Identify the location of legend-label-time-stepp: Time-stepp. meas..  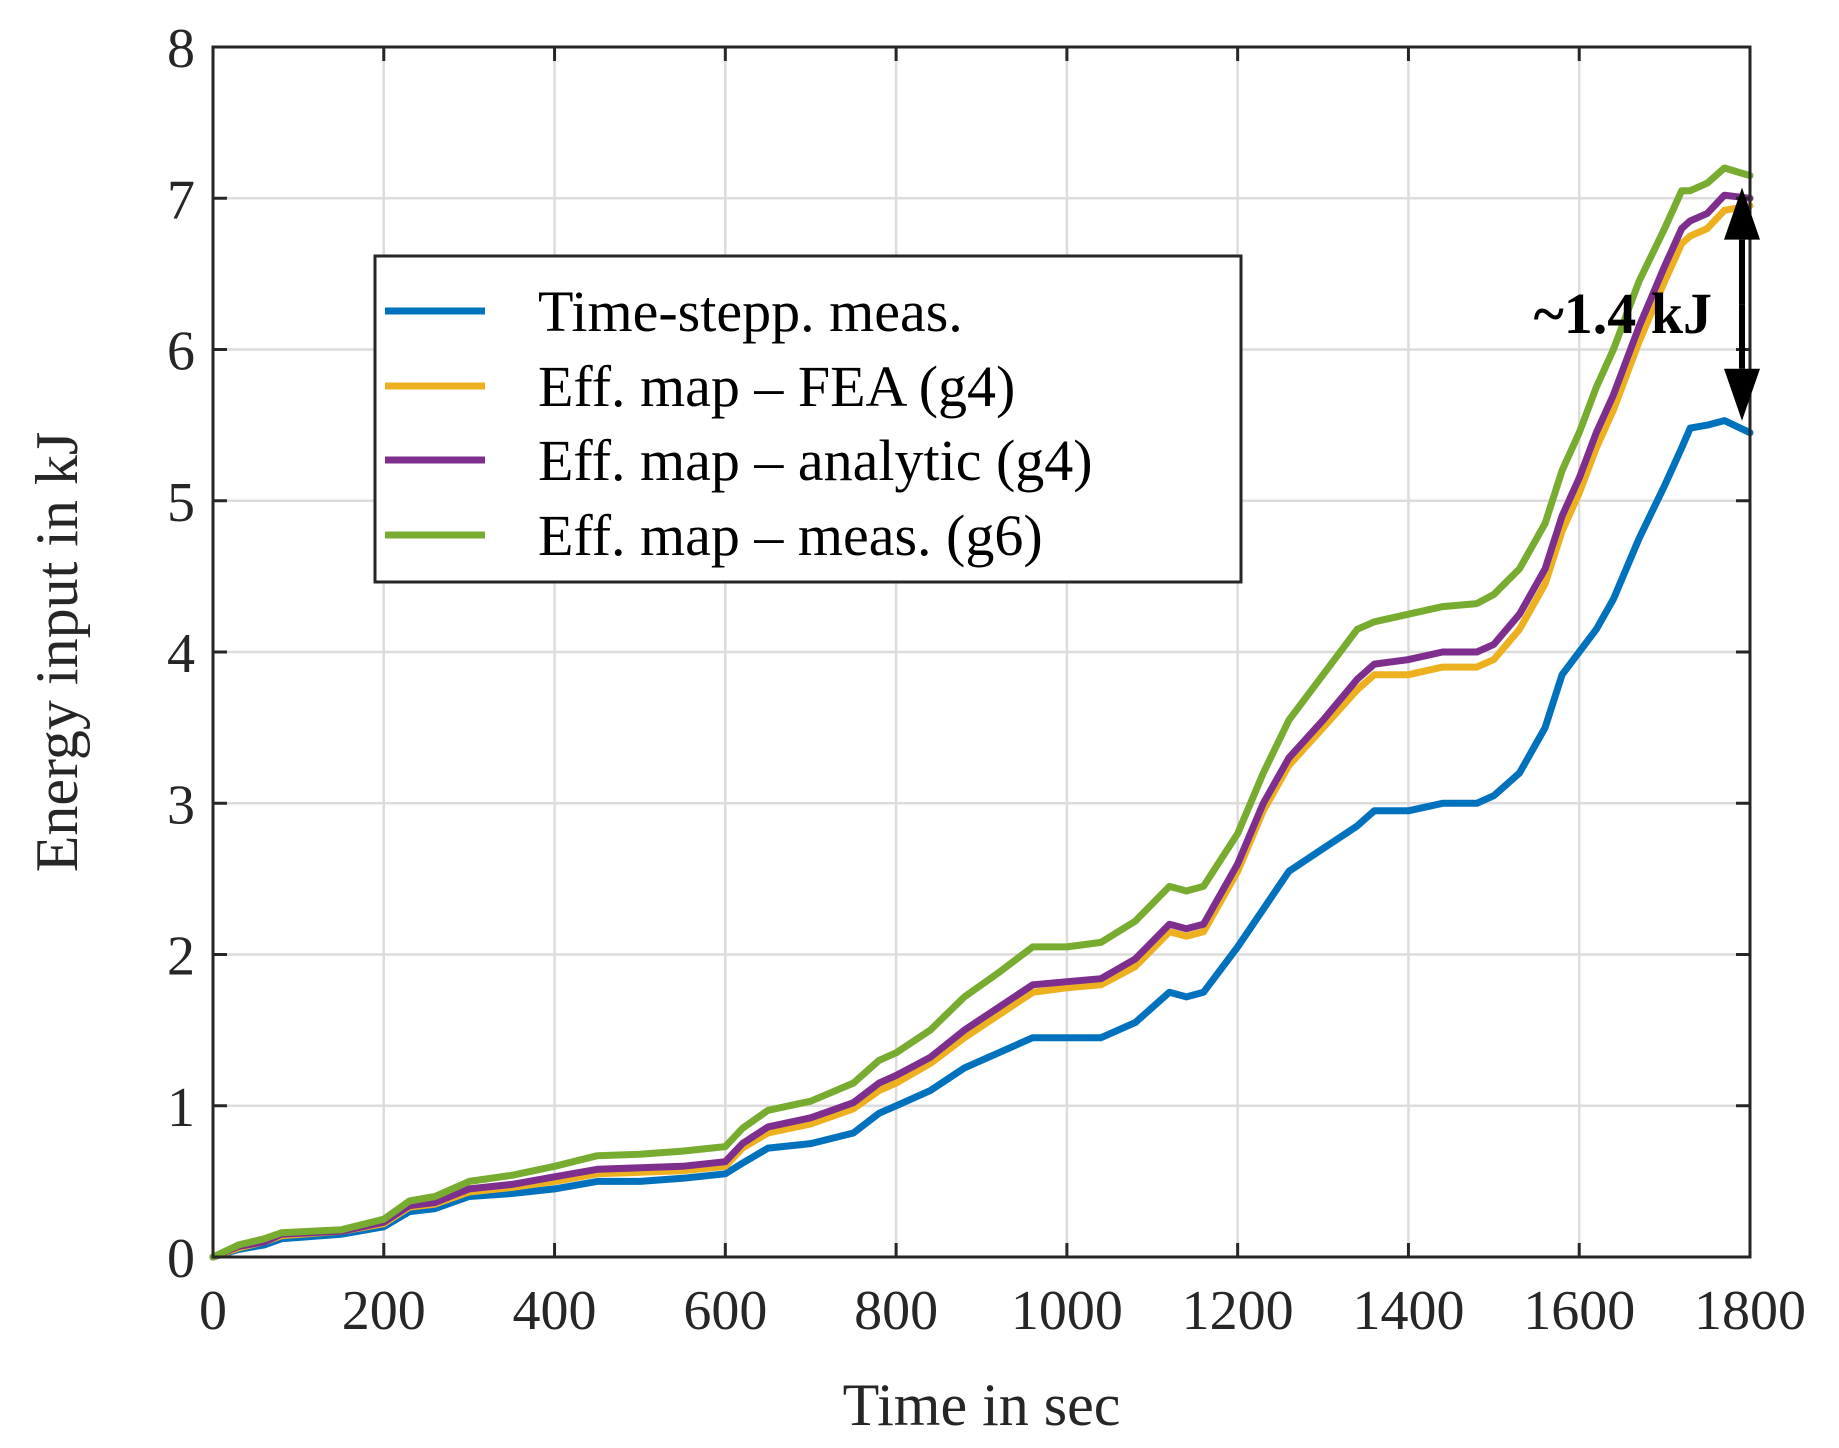
(750, 311).